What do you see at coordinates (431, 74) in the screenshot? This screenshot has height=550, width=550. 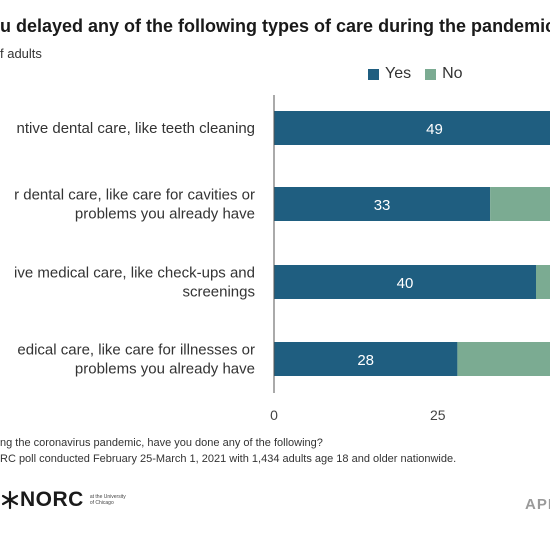 I see `legend-swatch-no` at bounding box center [431, 74].